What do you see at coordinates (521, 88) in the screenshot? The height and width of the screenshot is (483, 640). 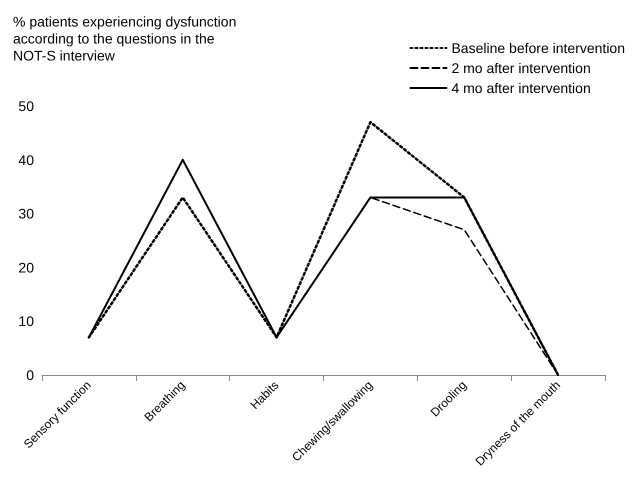 I see `legend-label: 4 mo after intervention` at bounding box center [521, 88].